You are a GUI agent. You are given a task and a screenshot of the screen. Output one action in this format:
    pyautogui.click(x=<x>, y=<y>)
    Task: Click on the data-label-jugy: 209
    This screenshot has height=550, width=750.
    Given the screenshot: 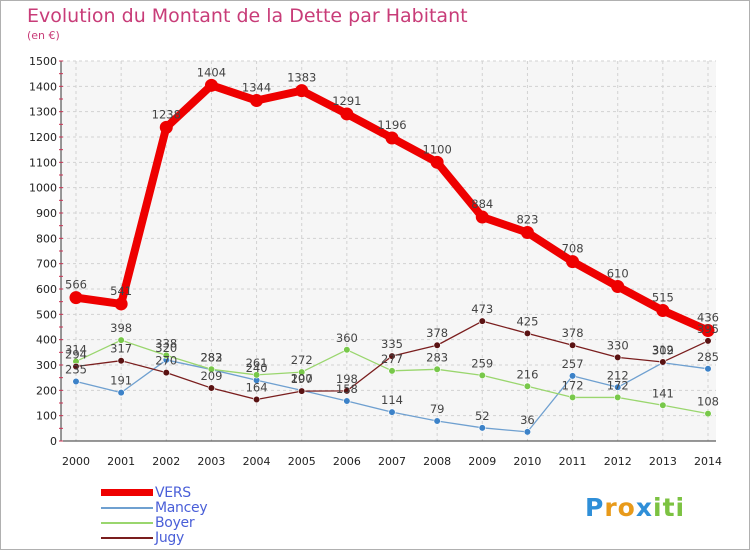 What is the action you would take?
    pyautogui.click(x=211, y=376)
    